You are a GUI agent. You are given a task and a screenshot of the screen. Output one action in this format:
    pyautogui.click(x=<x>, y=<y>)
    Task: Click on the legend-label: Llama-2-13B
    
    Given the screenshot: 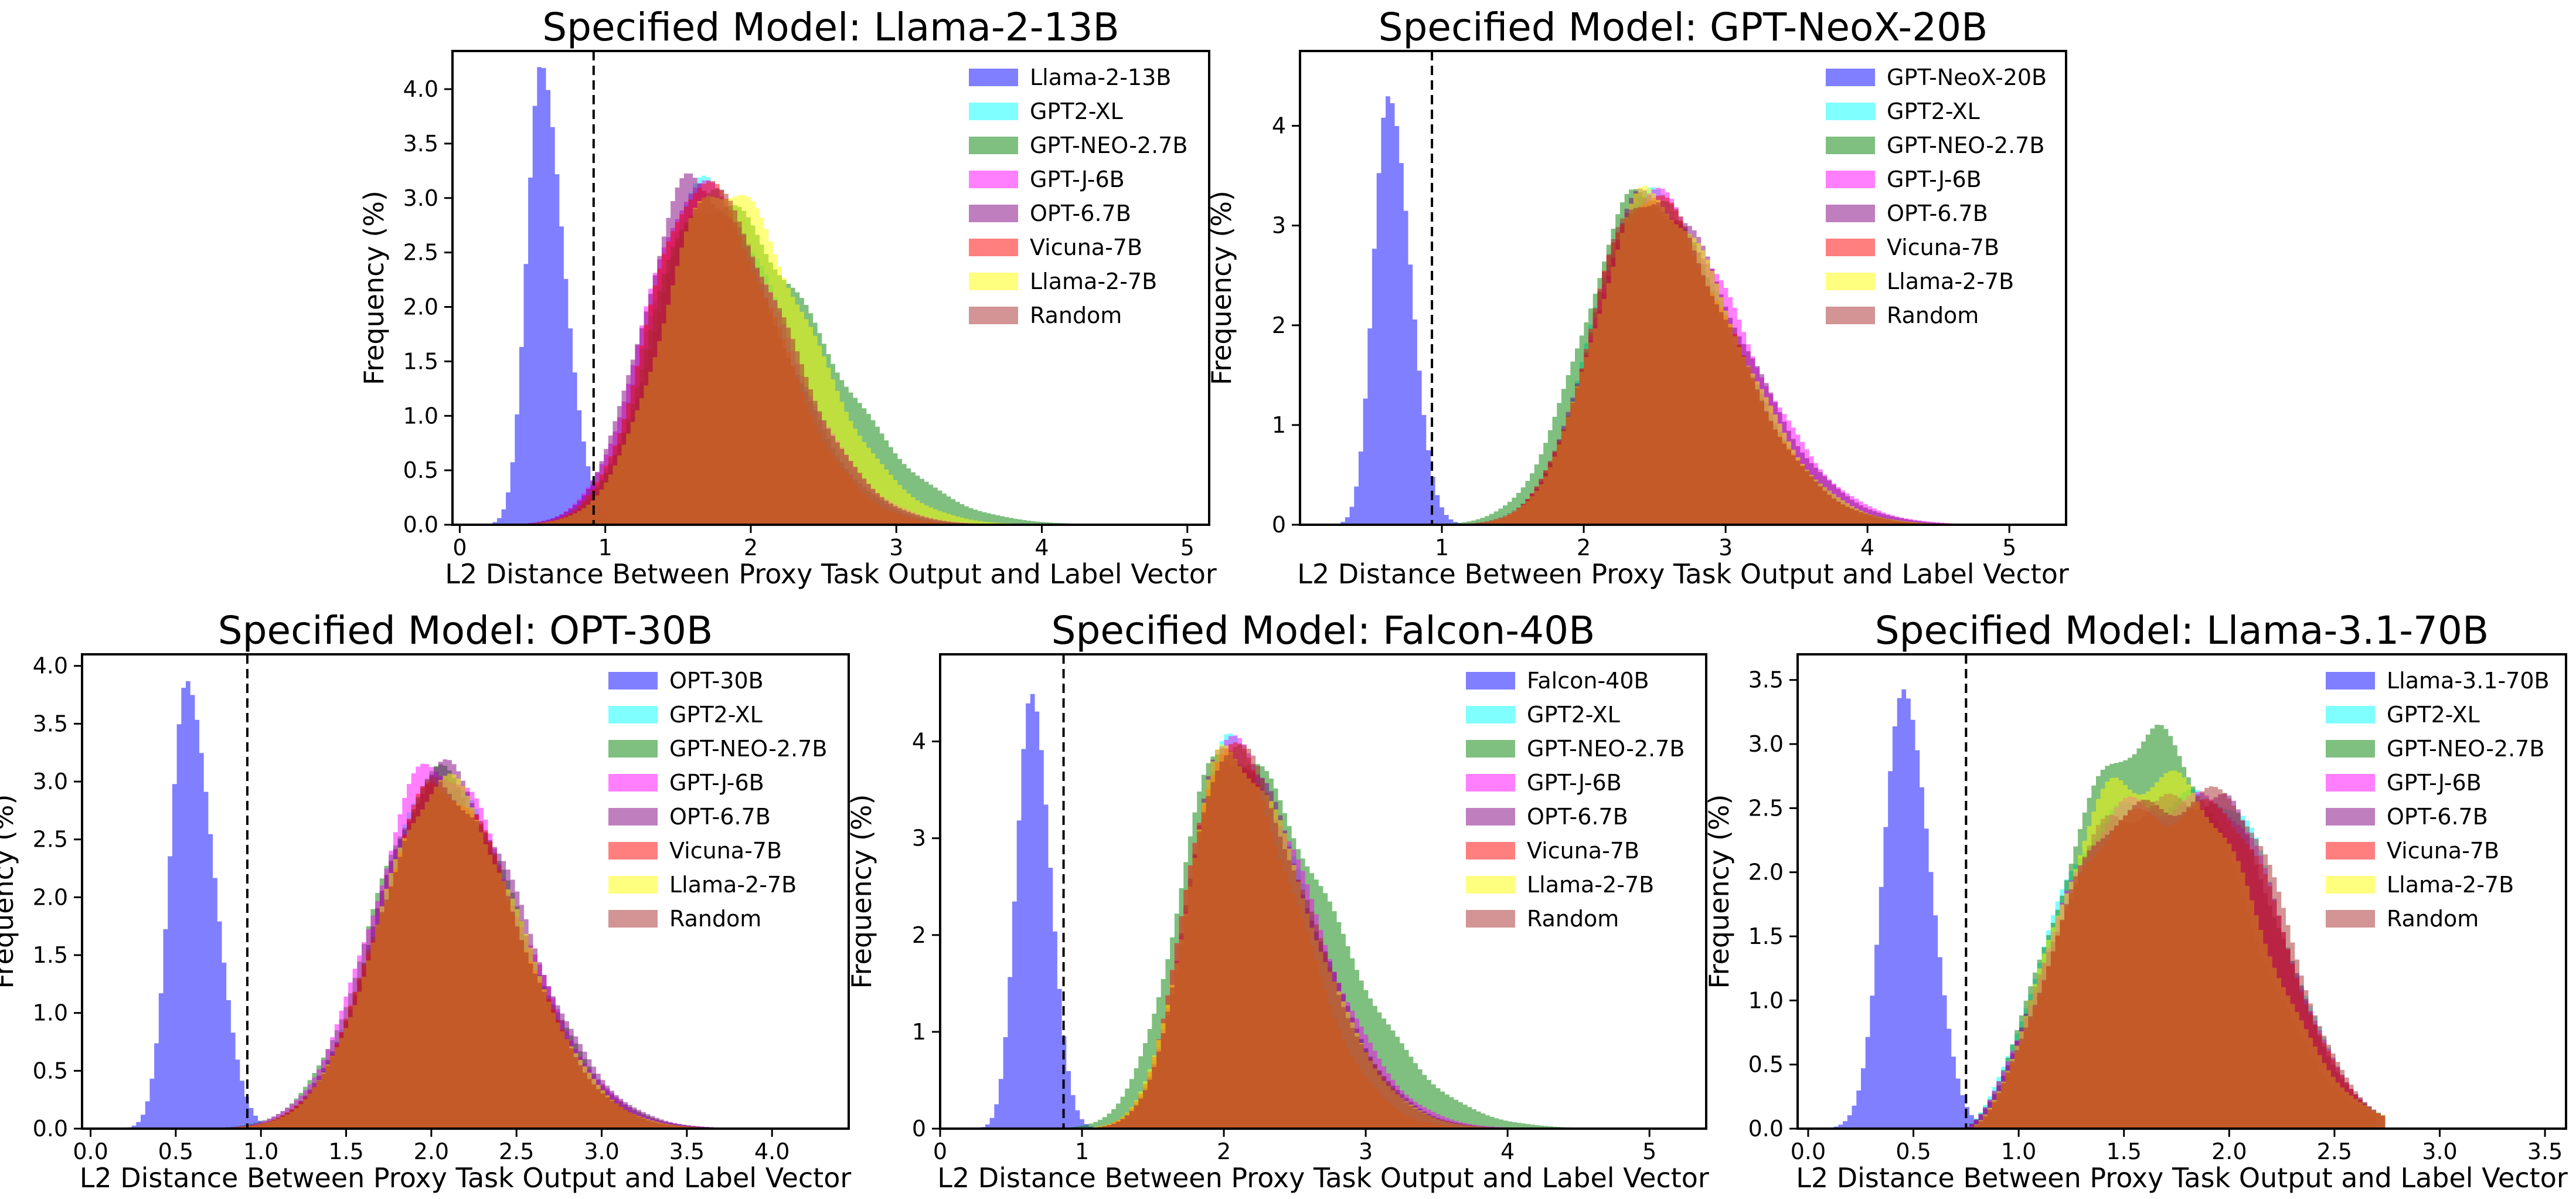 What is the action you would take?
    pyautogui.click(x=1100, y=77)
    